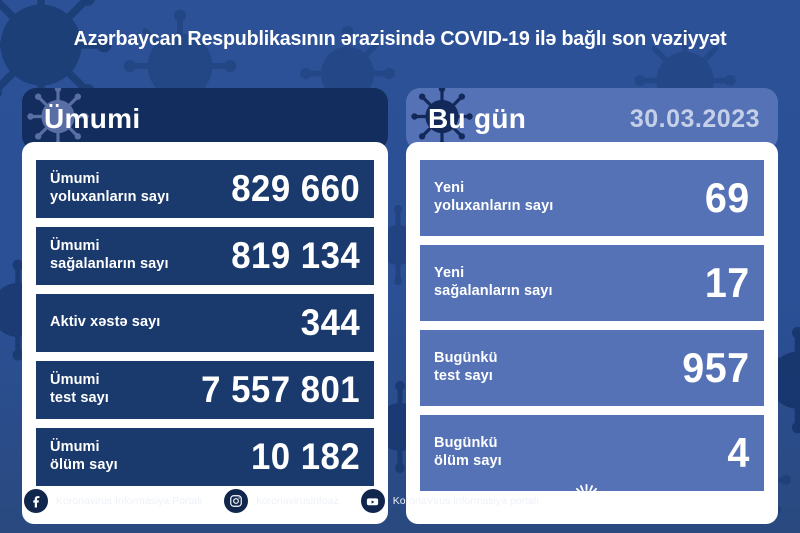  Describe the element at coordinates (205, 189) in the screenshot. I see `stat-row-total-cases: Ümumi yoluxanların sayı 829 660` at that location.